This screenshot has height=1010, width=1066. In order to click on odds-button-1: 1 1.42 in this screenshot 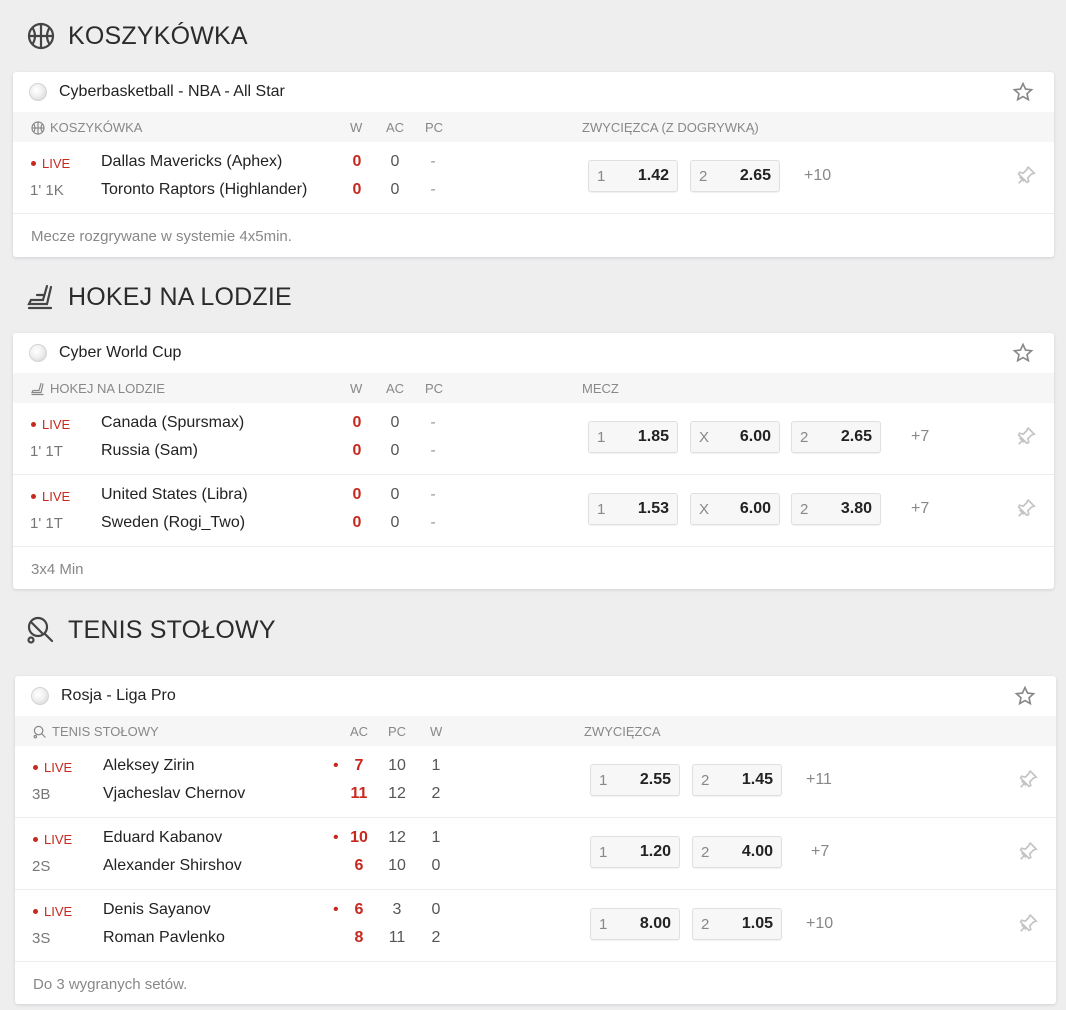, I will do `click(633, 176)`.